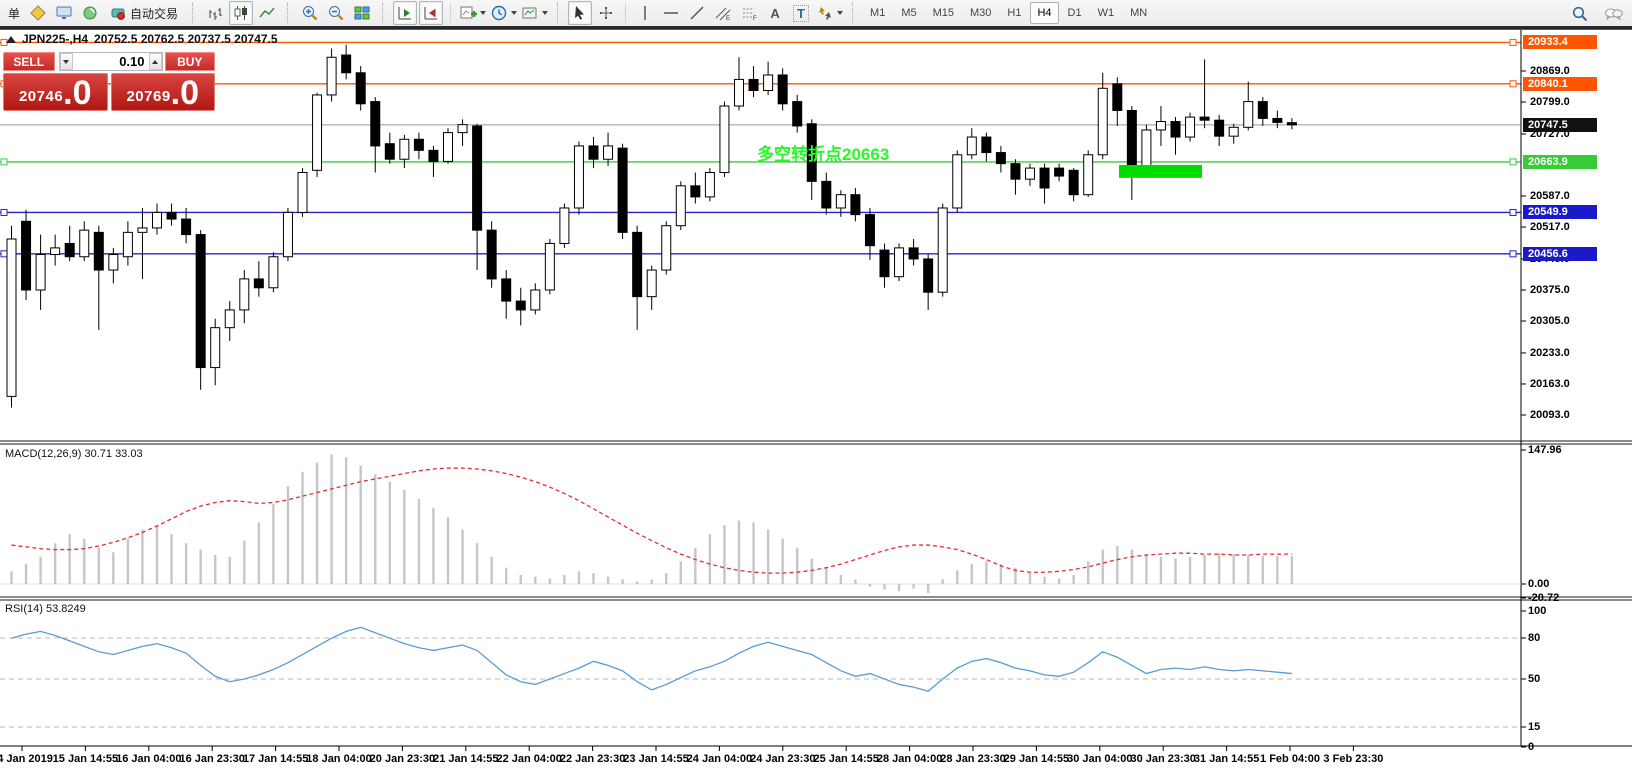 This screenshot has width=1632, height=773. I want to click on text-button: A, so click(775, 13).